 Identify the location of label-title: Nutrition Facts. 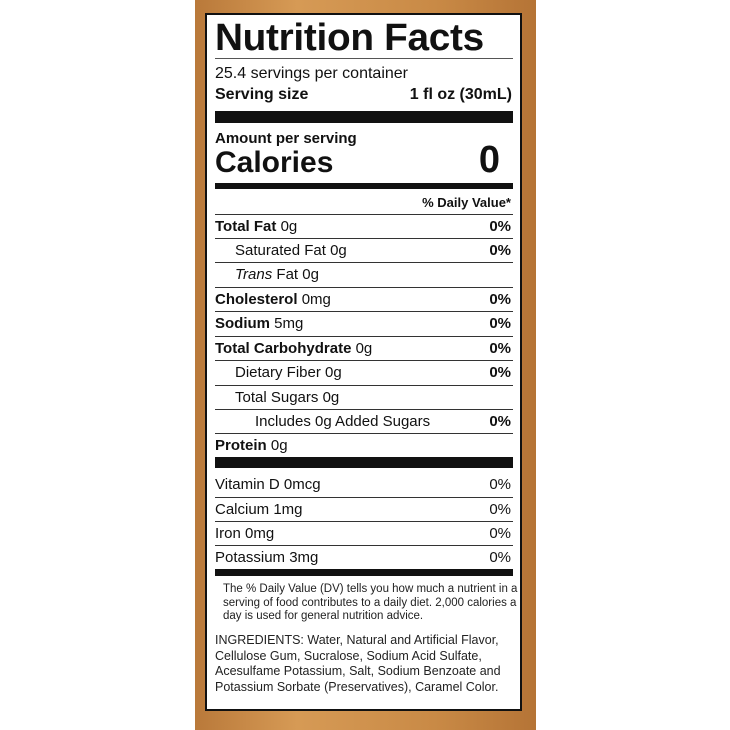
(349, 38).